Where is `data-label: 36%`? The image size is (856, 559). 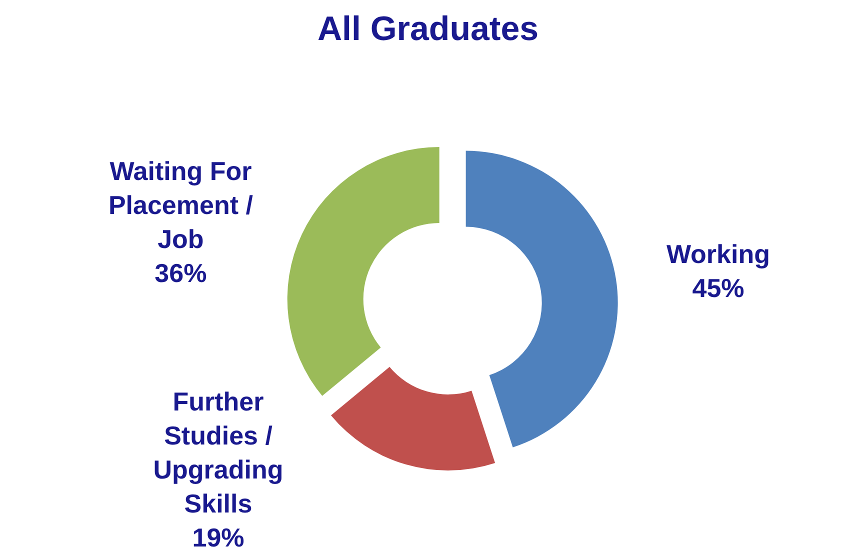
data-label: 36% is located at coordinates (180, 273).